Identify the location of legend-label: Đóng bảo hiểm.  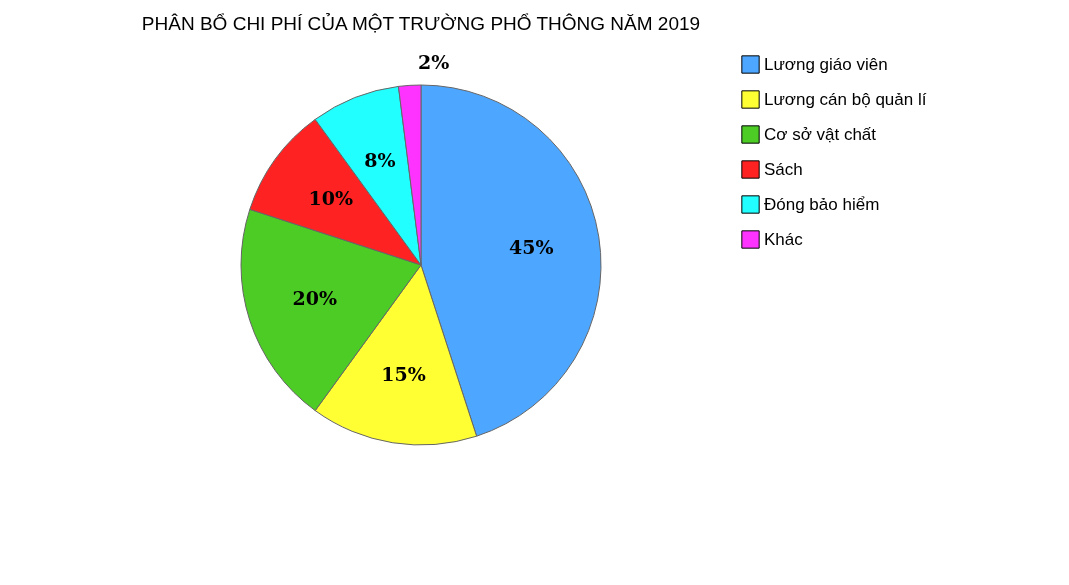
(822, 204).